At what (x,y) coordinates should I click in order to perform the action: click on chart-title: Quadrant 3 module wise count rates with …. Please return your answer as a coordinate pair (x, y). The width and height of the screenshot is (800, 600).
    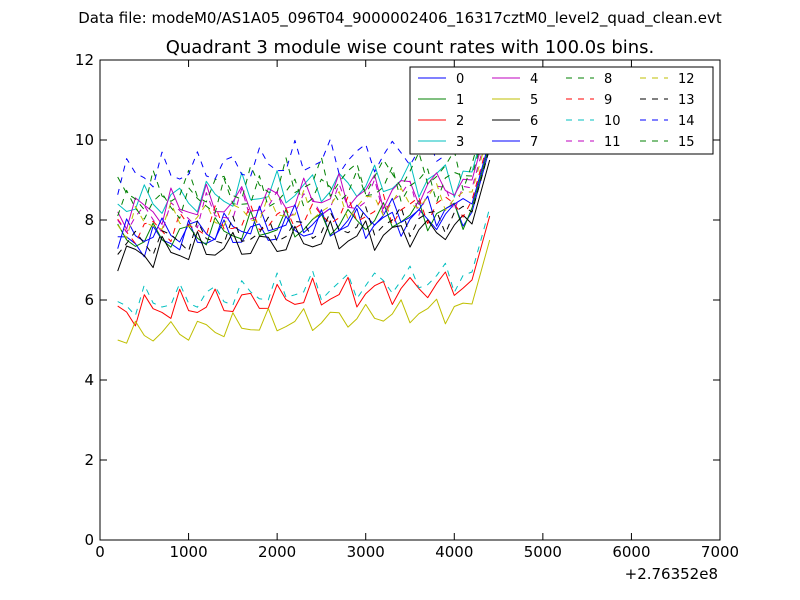
    Looking at the image, I should click on (410, 47).